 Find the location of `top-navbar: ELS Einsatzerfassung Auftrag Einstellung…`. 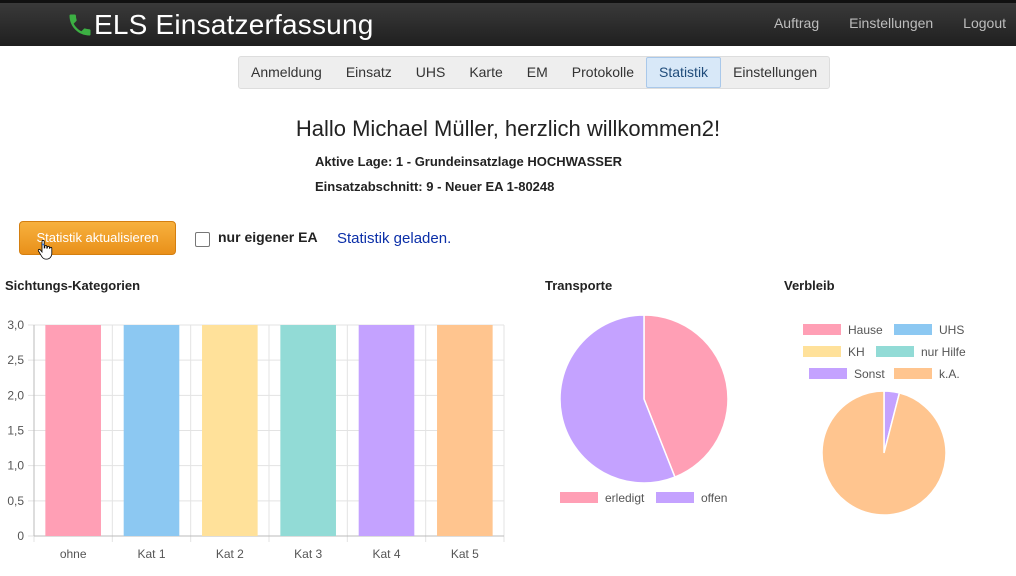

top-navbar: ELS Einsatzerfassung Auftrag Einstellung… is located at coordinates (508, 23).